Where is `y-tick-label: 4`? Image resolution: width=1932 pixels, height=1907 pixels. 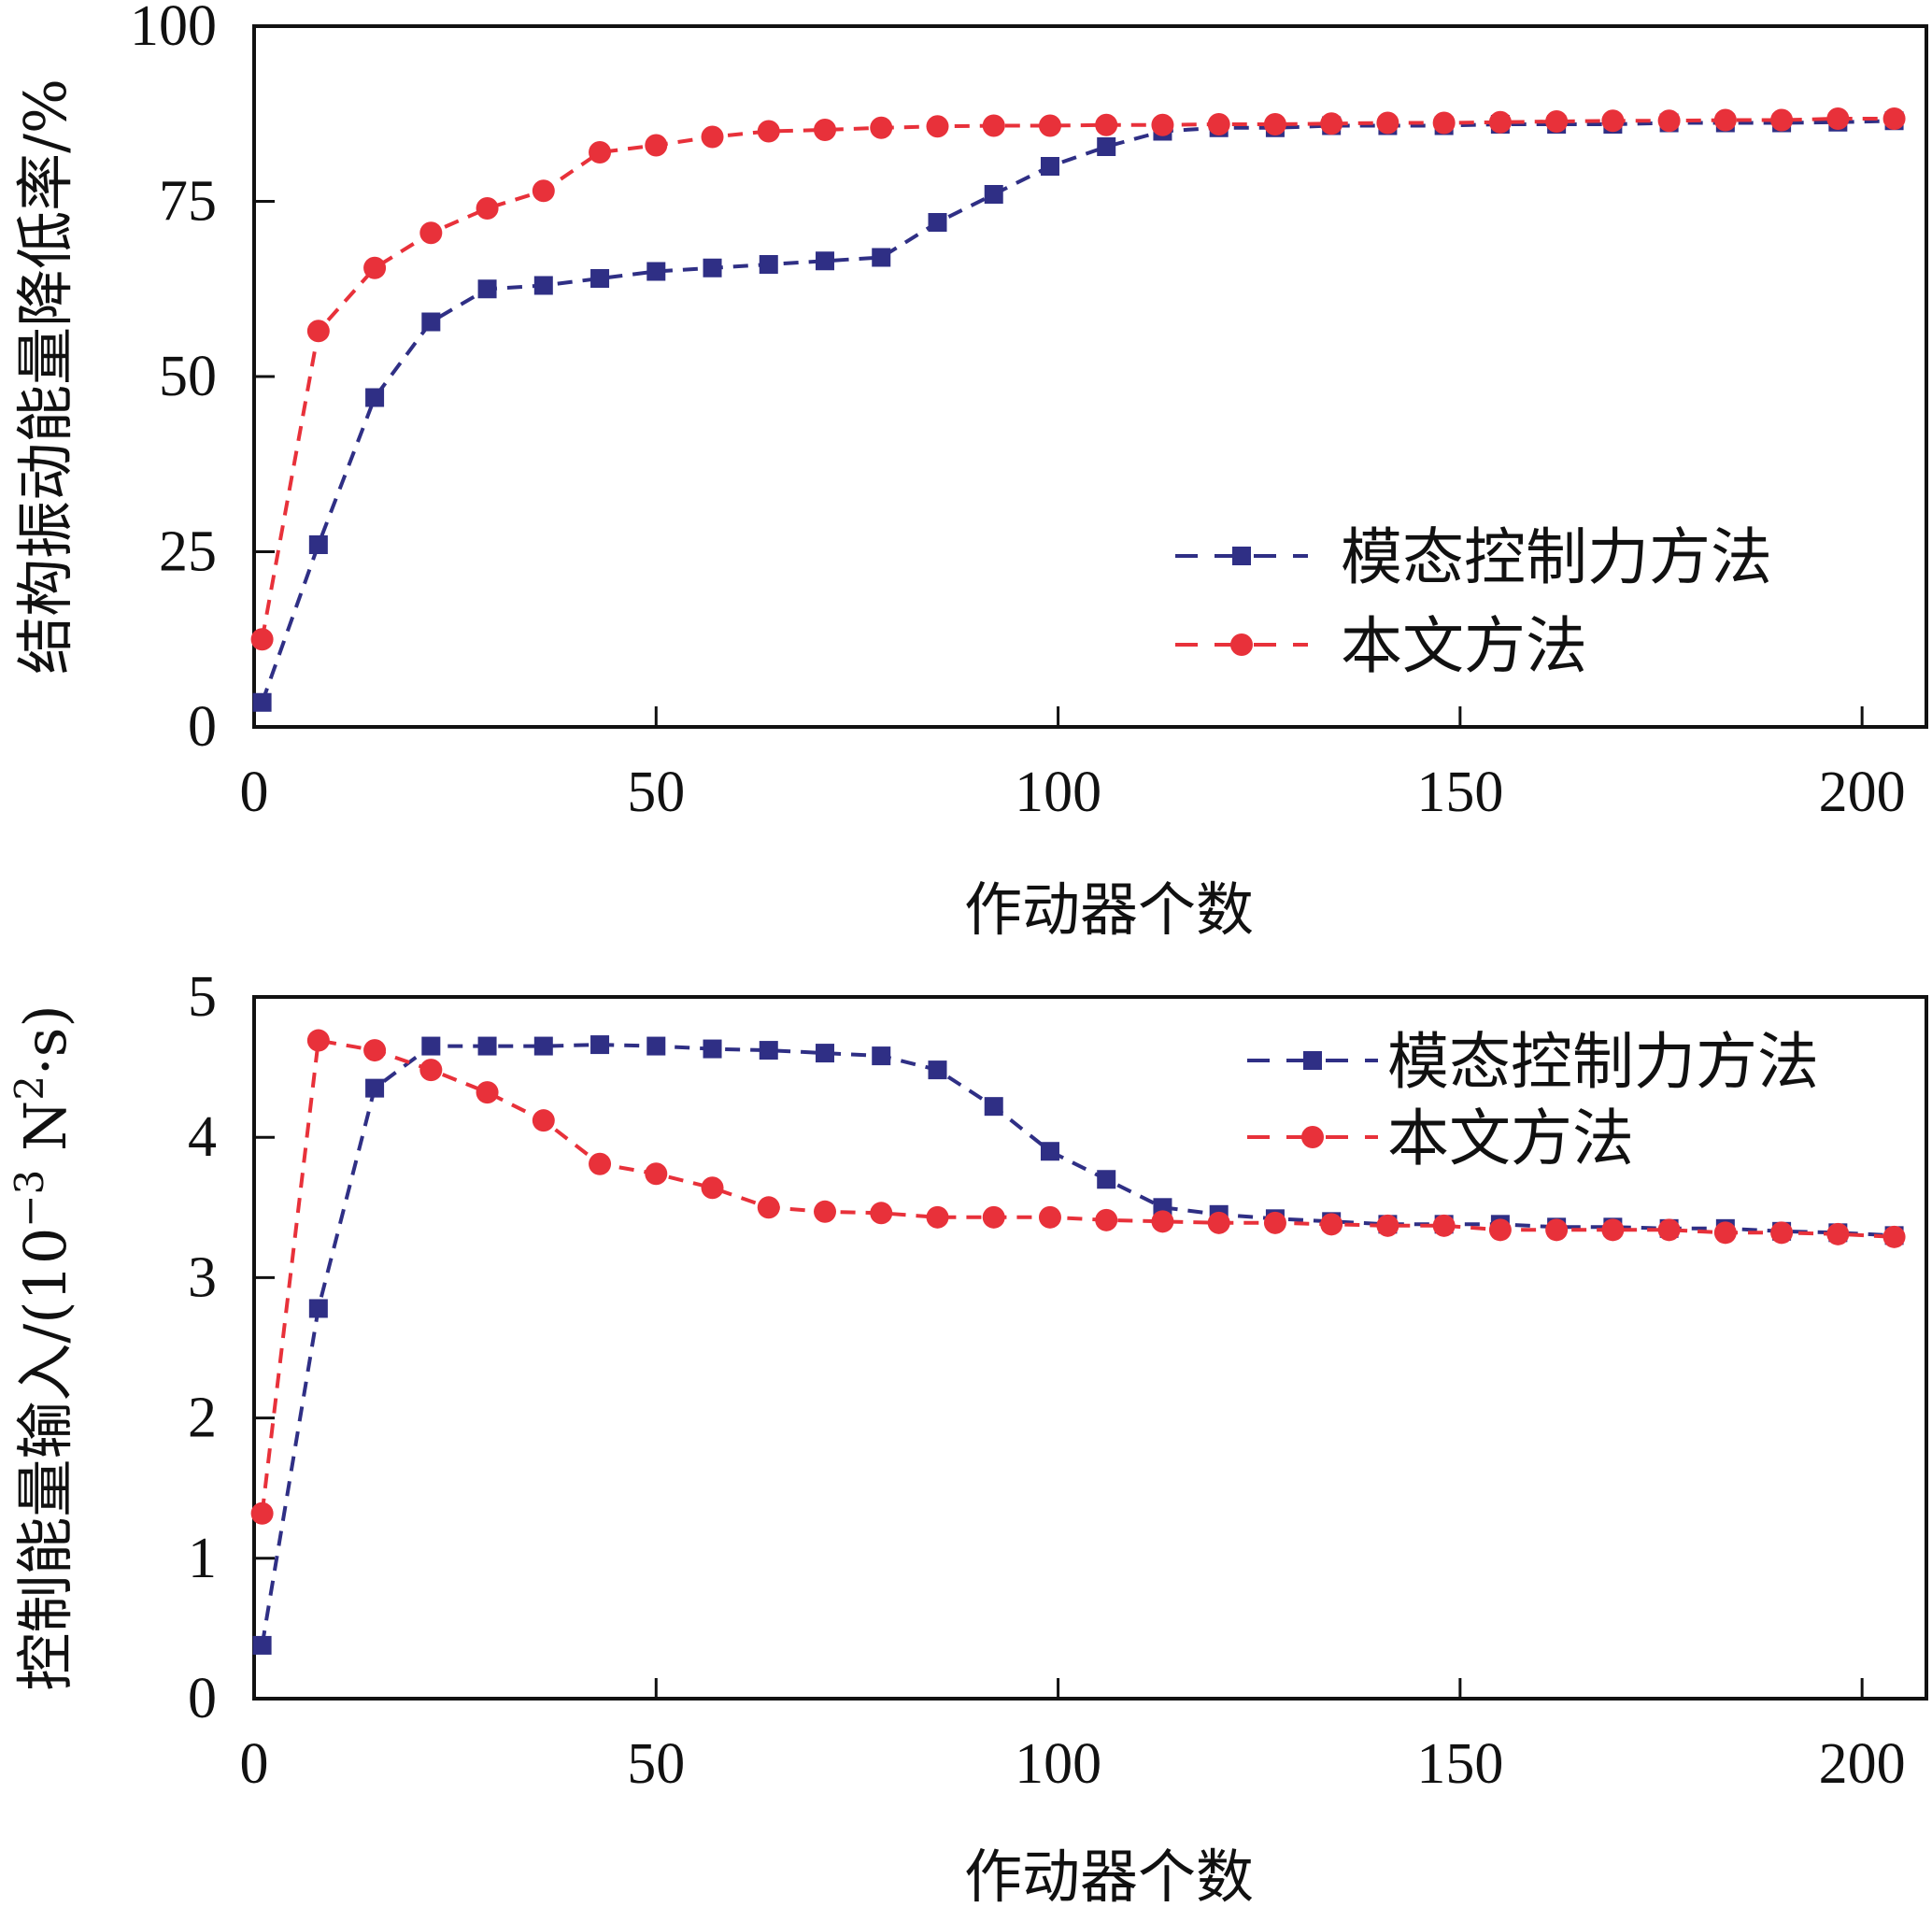 y-tick-label: 4 is located at coordinates (203, 1137).